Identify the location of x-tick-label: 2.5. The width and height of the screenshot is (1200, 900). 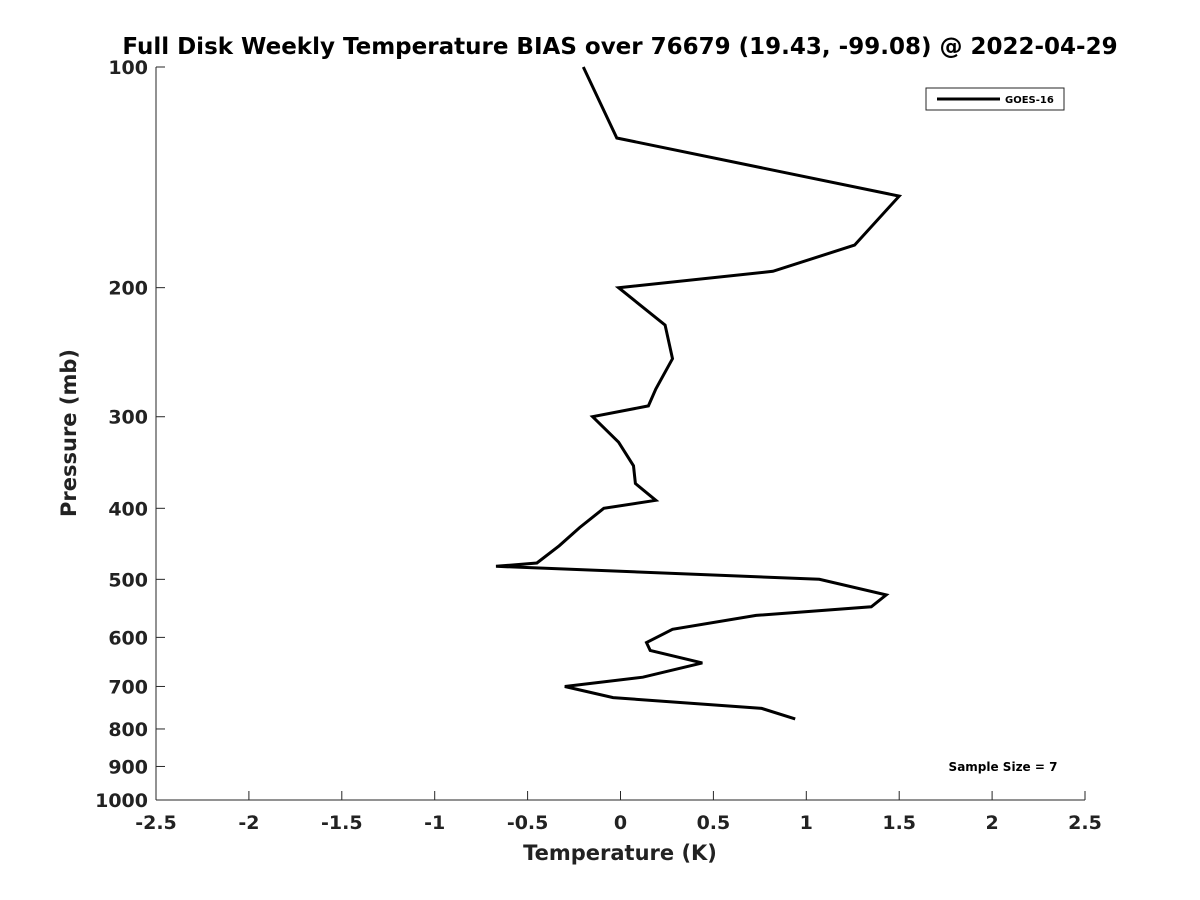
(1085, 823).